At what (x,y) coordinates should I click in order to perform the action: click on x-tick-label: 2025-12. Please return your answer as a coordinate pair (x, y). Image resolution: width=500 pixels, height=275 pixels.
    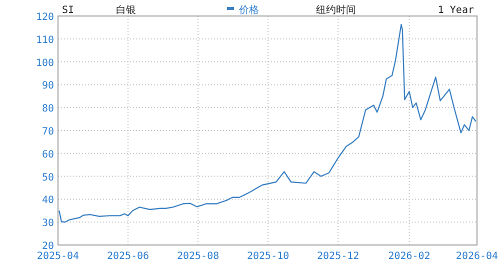
    Looking at the image, I should click on (338, 256).